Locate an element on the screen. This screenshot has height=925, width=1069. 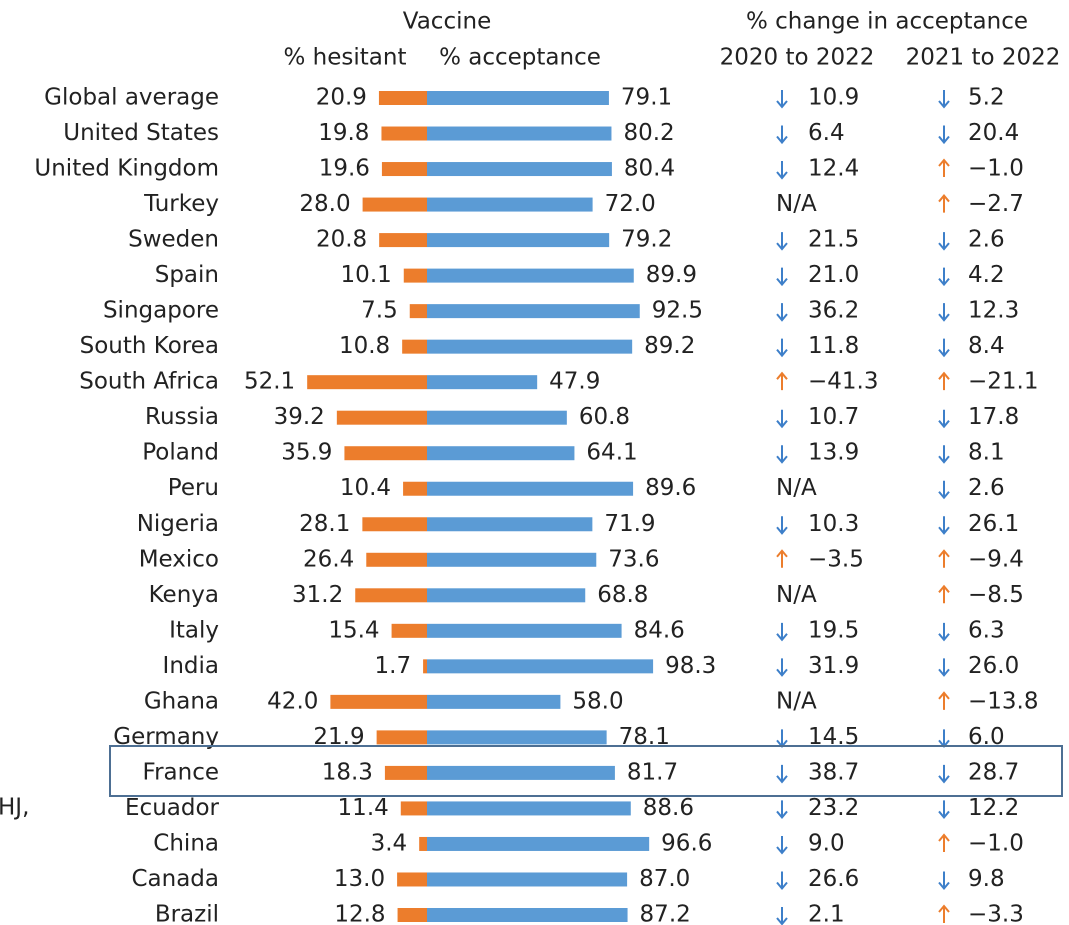
value-label: 28.0 is located at coordinates (324, 204).